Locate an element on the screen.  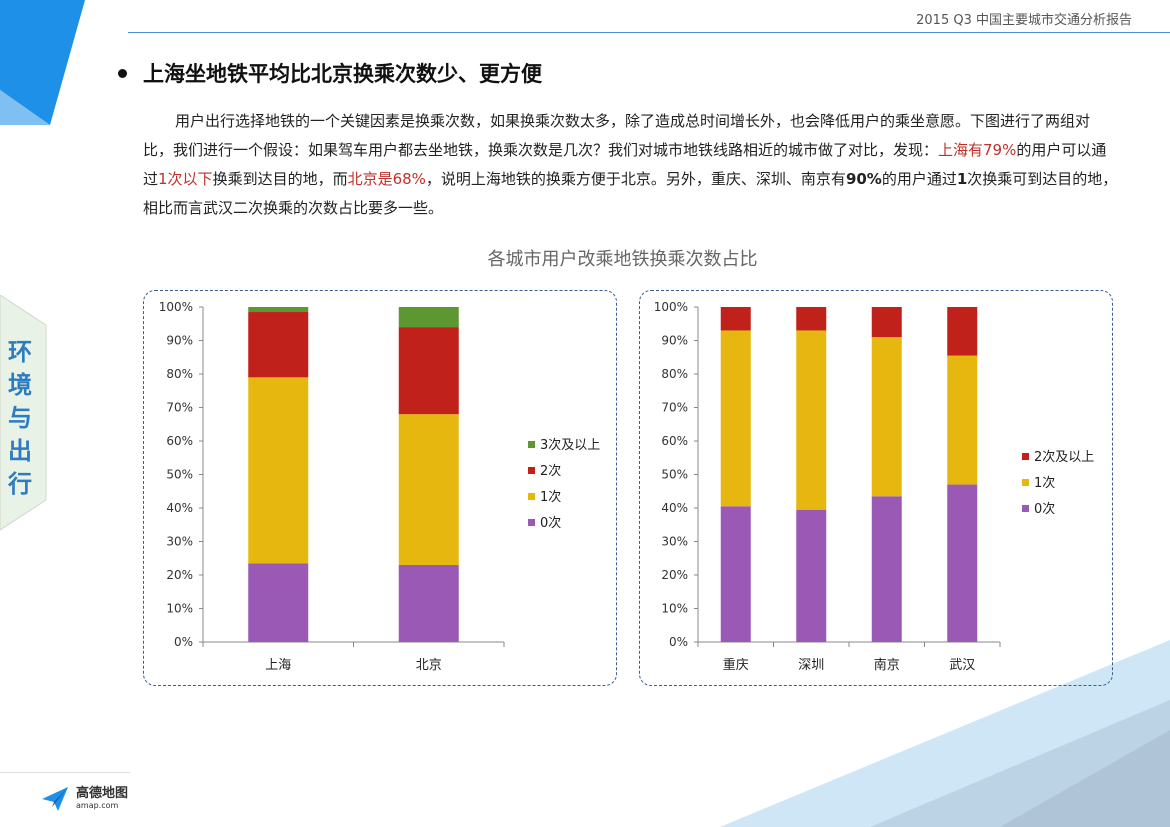
chart-title: 各城市用户改乘地铁换乘次数占比 is located at coordinates (622, 259).